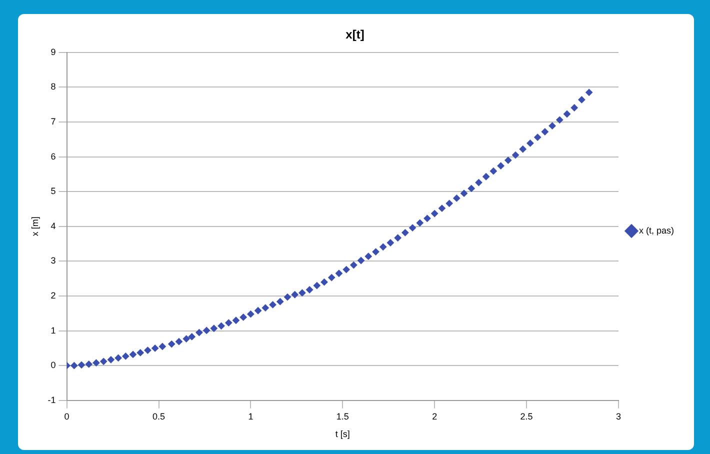  What do you see at coordinates (53, 156) in the screenshot?
I see `y-tick-label: 6` at bounding box center [53, 156].